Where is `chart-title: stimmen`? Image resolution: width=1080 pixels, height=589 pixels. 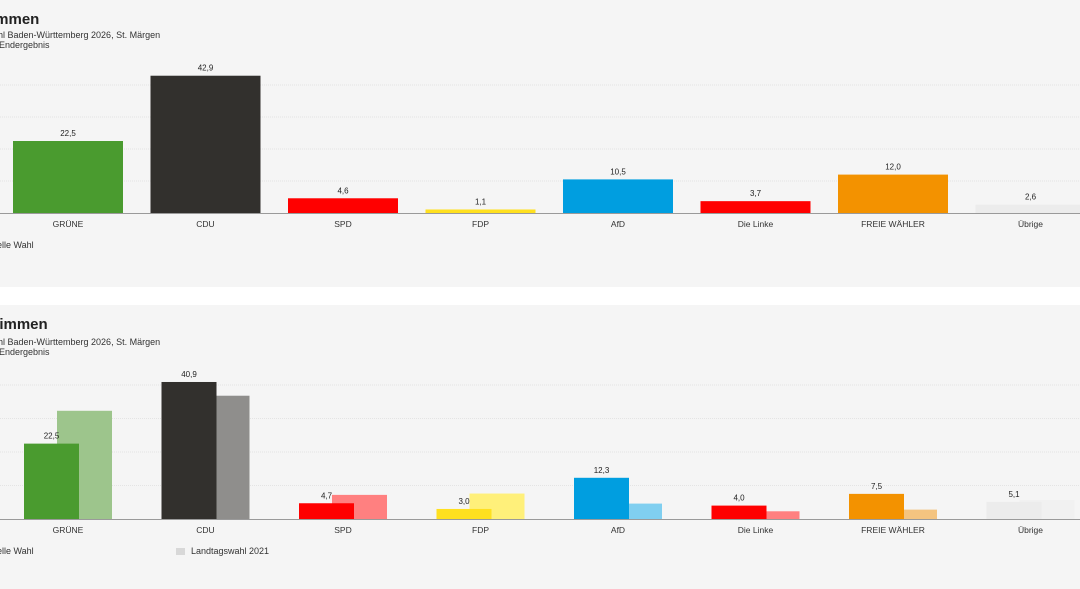 chart-title: stimmen is located at coordinates (24, 324).